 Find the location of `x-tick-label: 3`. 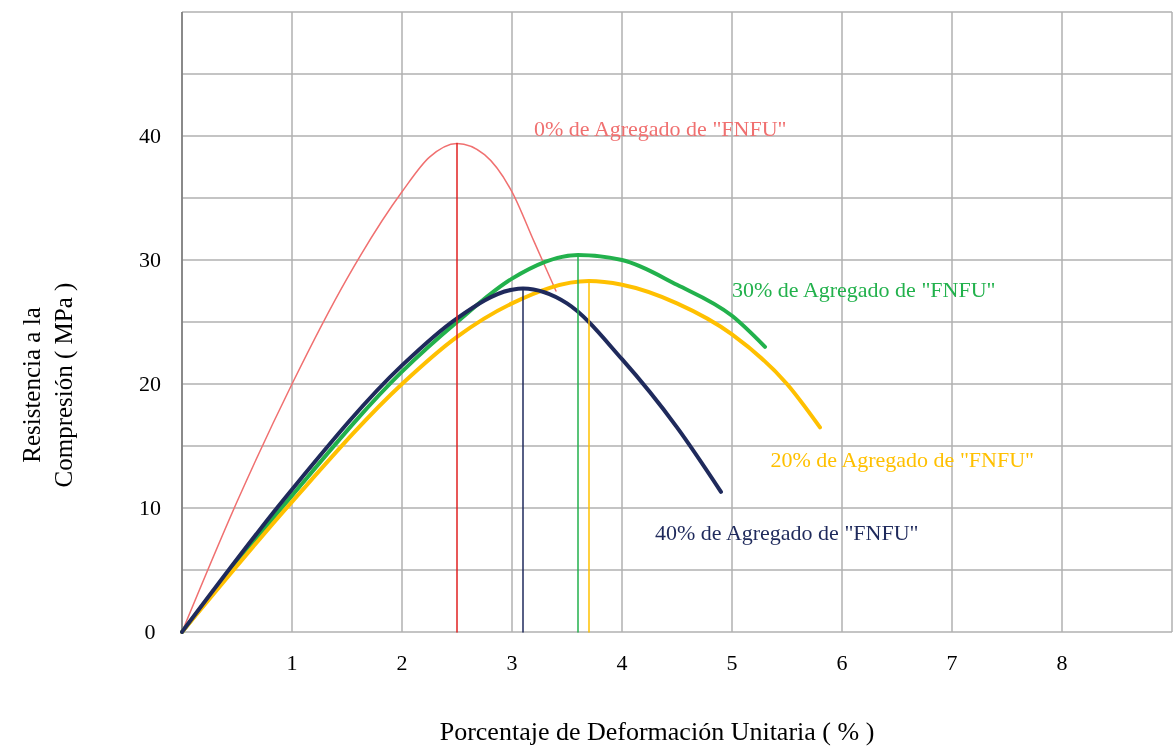

x-tick-label: 3 is located at coordinates (512, 662).